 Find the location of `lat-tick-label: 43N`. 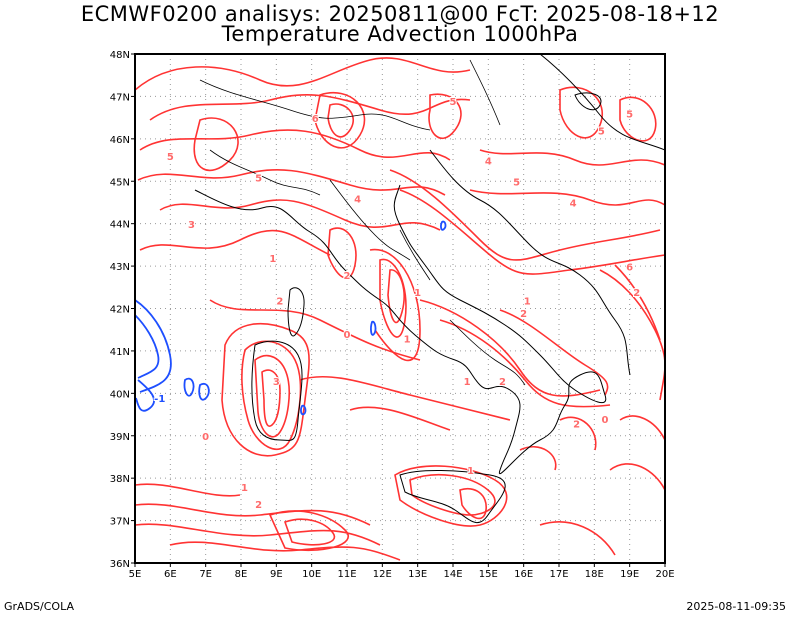

lat-tick-label: 43N is located at coordinates (120, 267).